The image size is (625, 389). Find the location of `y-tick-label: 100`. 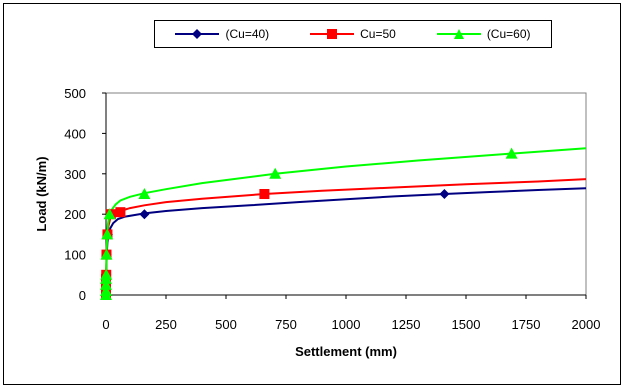

y-tick-label: 100 is located at coordinates (75, 255).